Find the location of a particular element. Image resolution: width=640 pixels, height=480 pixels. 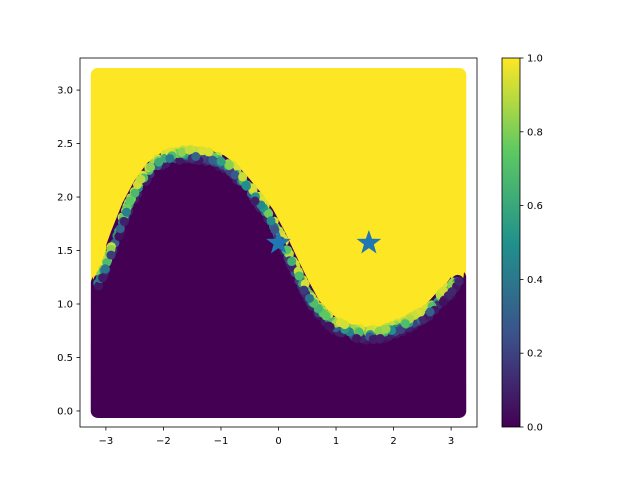

y-tick-label: 1.0 is located at coordinates (65, 305).